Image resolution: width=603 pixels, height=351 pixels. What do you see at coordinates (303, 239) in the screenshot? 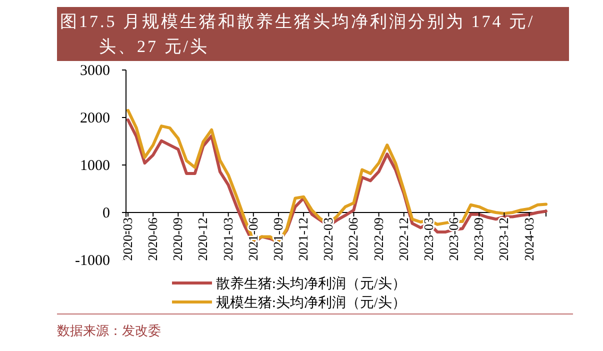
I see `x-tick-label: 2021-12` at bounding box center [303, 239].